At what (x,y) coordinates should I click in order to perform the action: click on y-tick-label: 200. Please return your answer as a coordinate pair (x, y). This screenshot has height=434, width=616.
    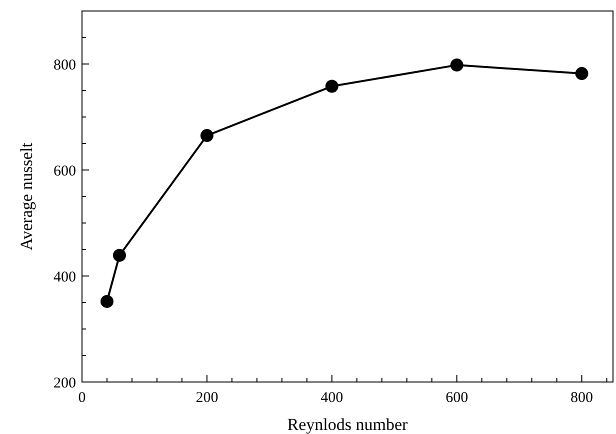
    Looking at the image, I should click on (65, 383).